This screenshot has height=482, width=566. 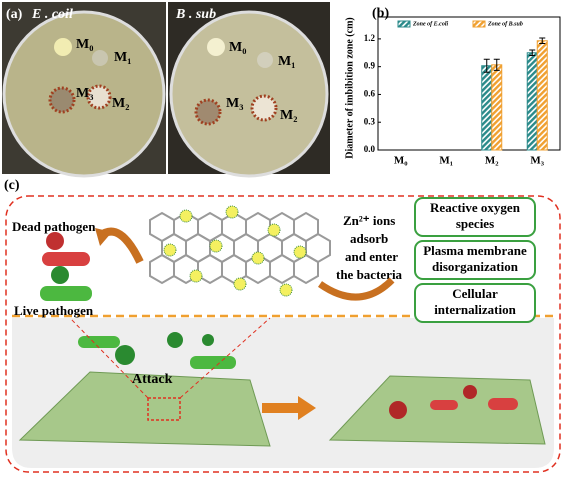 I want to click on plot-frame, so click(x=469, y=83).